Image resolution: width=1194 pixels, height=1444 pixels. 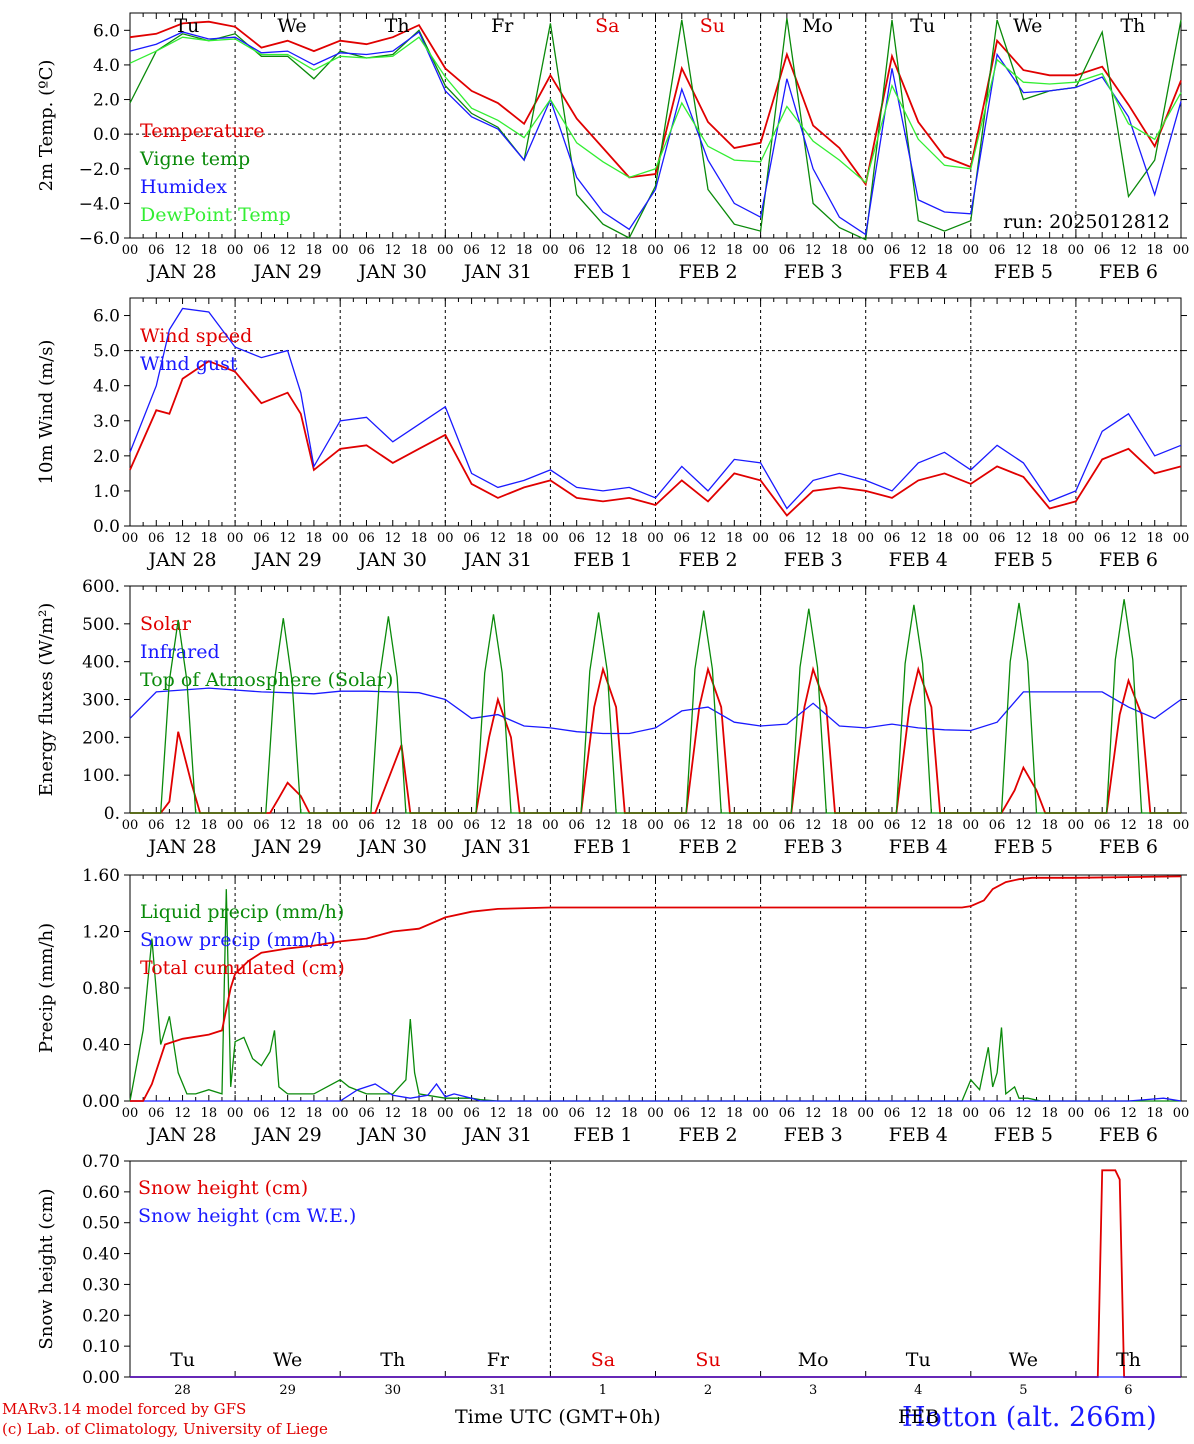 I want to click on y-tick-label: 0., so click(x=112, y=814).